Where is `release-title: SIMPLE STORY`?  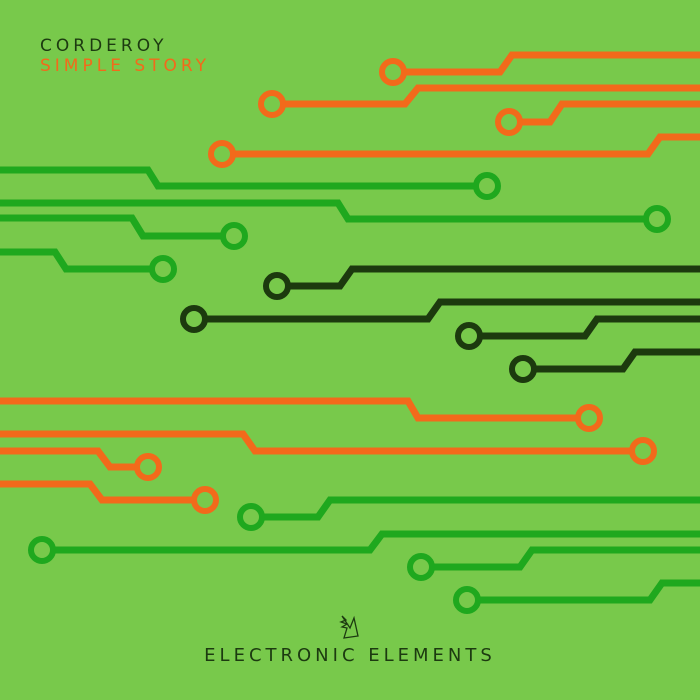
release-title: SIMPLE STORY is located at coordinates (125, 66).